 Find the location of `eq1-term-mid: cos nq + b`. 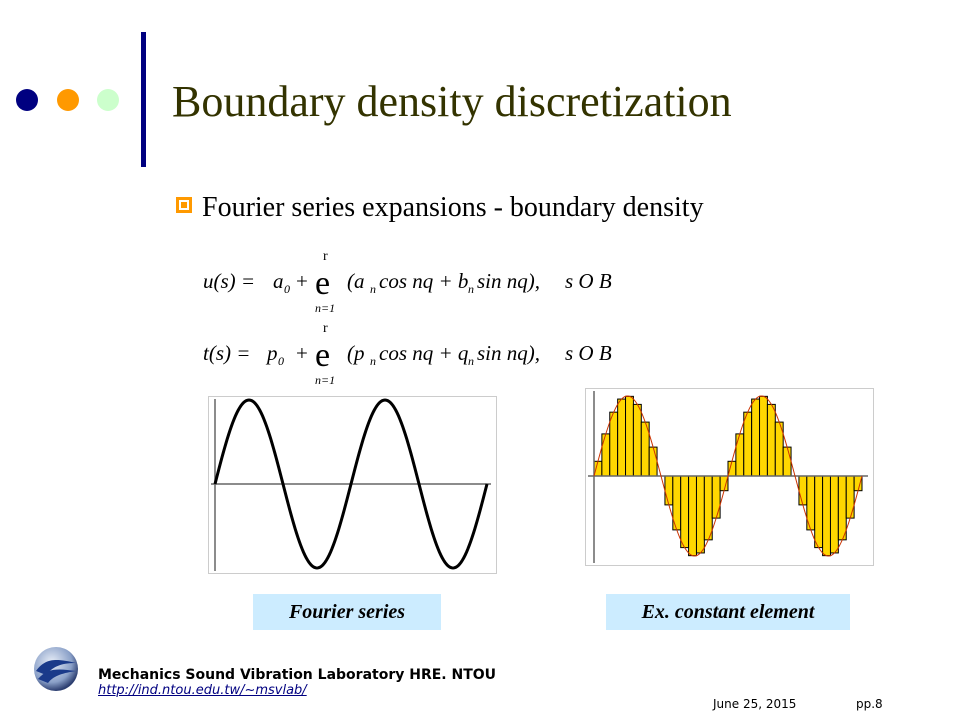

eq1-term-mid: cos nq + b is located at coordinates (423, 281).